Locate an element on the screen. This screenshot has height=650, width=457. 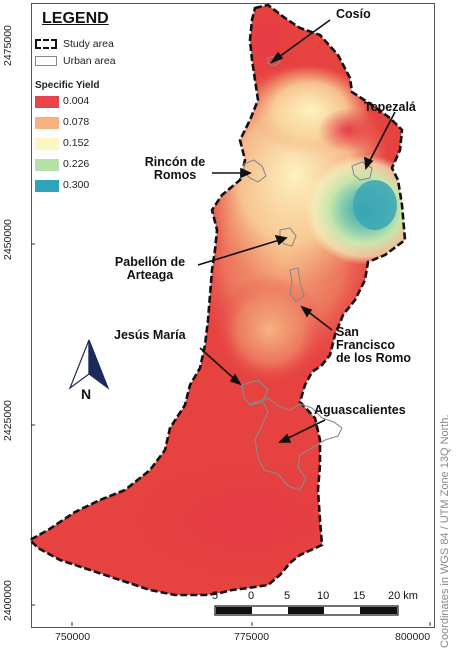
y-tick-label: 2450000 is located at coordinates (8, 239).